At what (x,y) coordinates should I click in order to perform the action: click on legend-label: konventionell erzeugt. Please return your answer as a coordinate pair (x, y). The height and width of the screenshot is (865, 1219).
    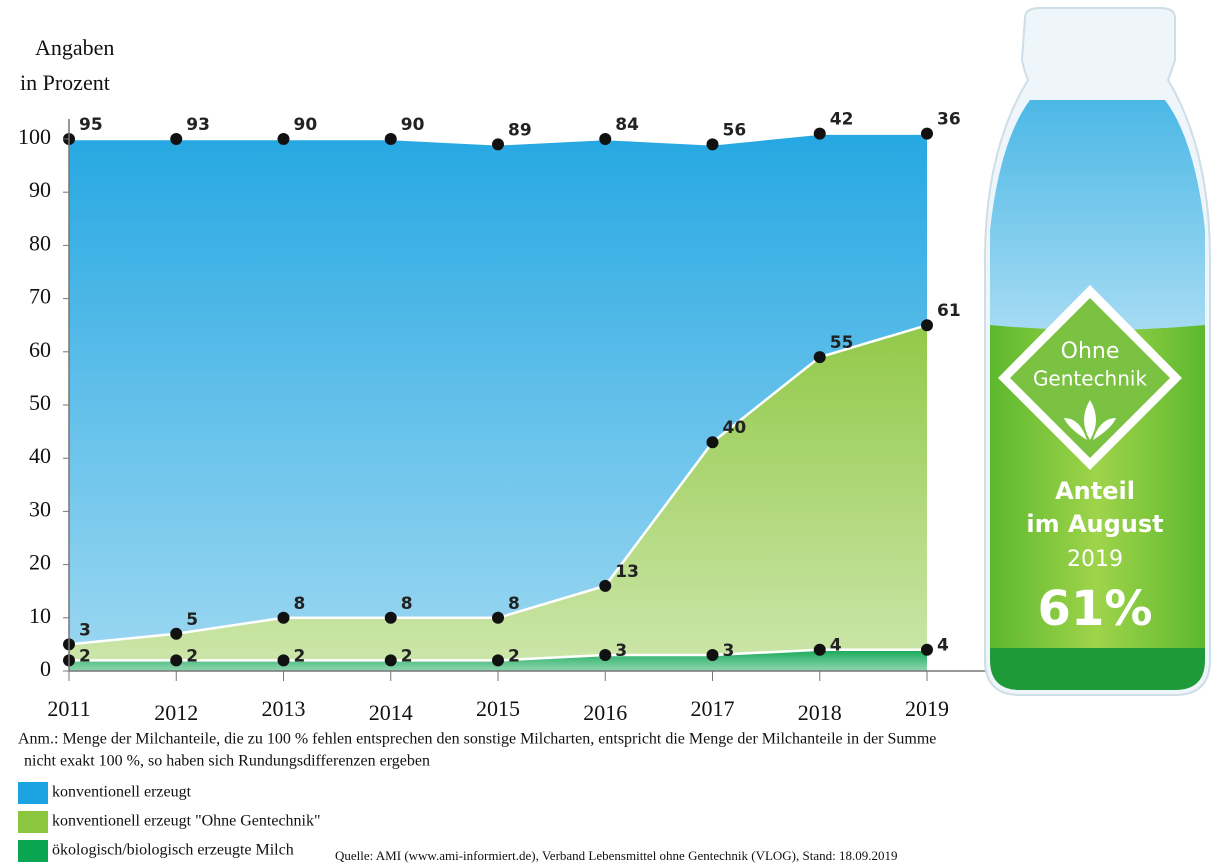
    Looking at the image, I should click on (122, 792).